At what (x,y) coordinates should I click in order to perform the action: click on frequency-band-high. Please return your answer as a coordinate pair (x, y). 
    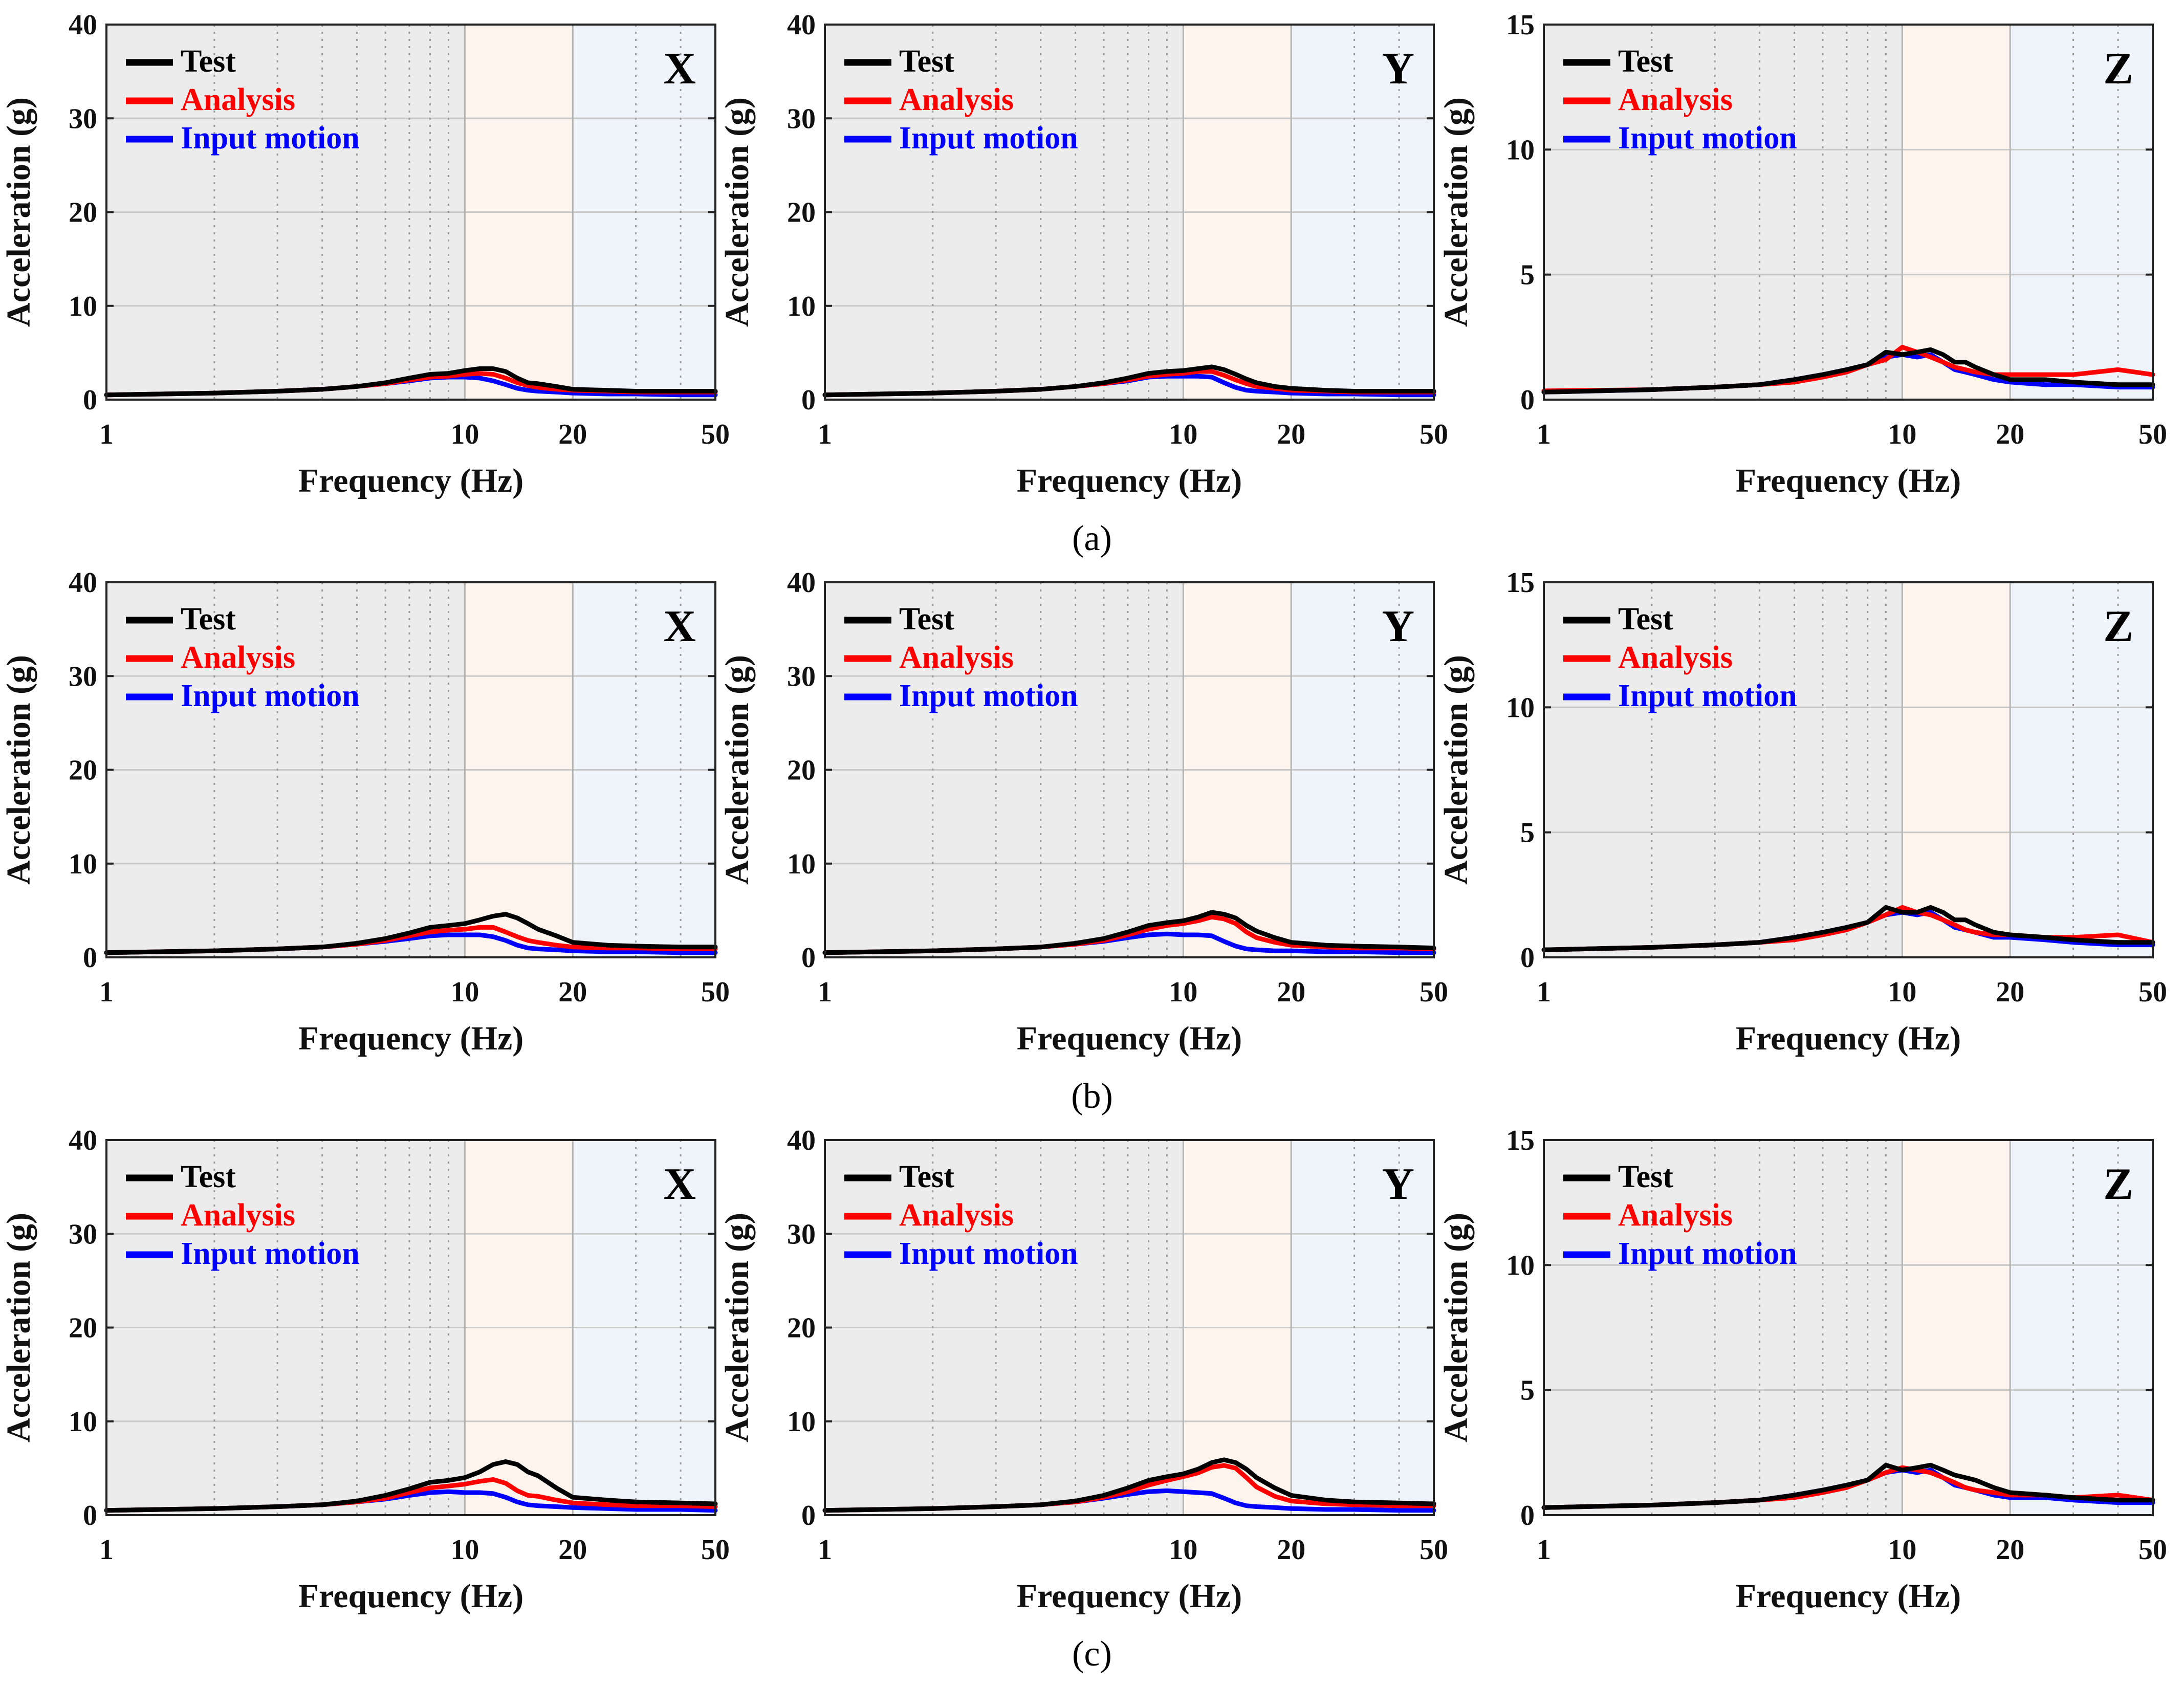
    Looking at the image, I should click on (2081, 213).